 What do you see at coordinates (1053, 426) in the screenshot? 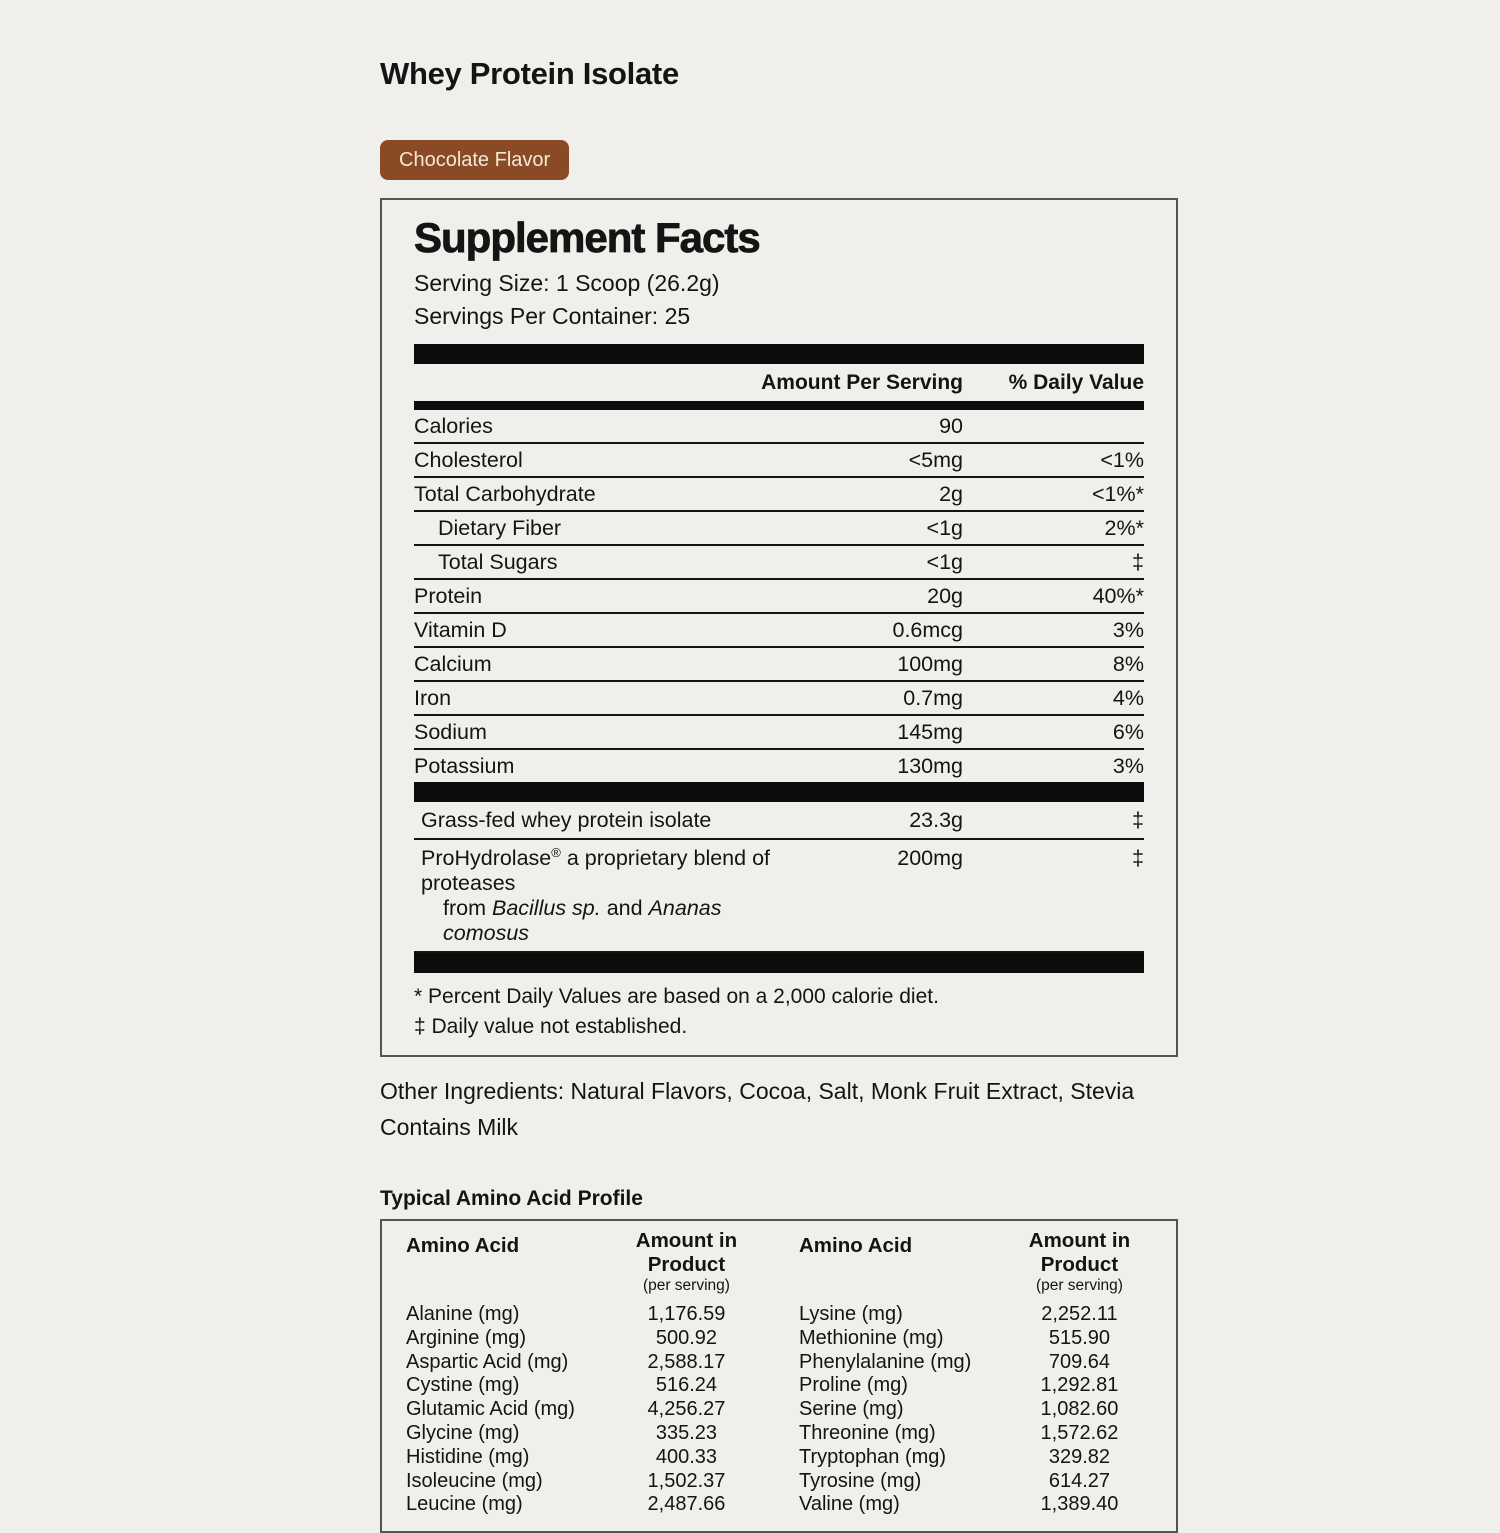
I see `nutrient-daily-value` at bounding box center [1053, 426].